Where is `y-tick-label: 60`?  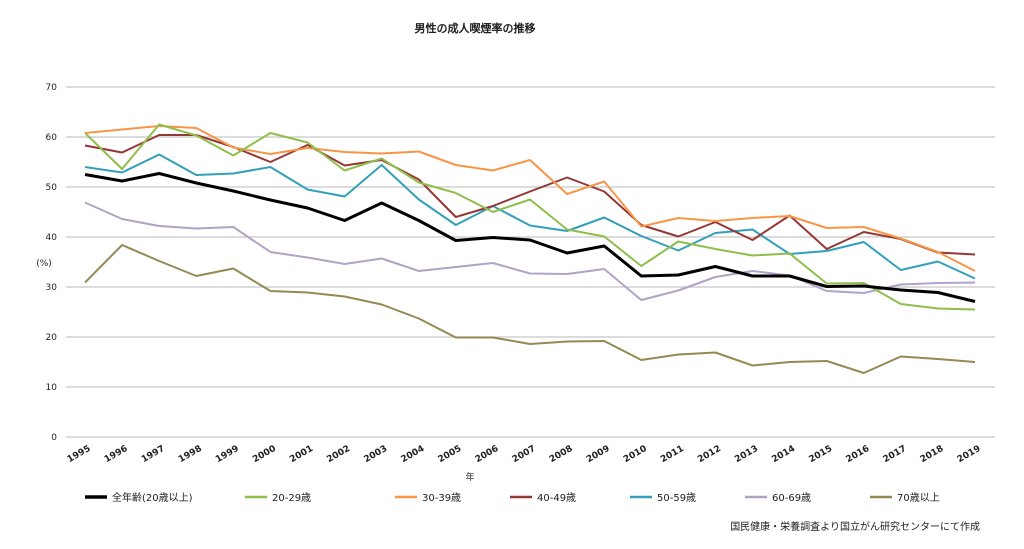
y-tick-label: 60 is located at coordinates (52, 138).